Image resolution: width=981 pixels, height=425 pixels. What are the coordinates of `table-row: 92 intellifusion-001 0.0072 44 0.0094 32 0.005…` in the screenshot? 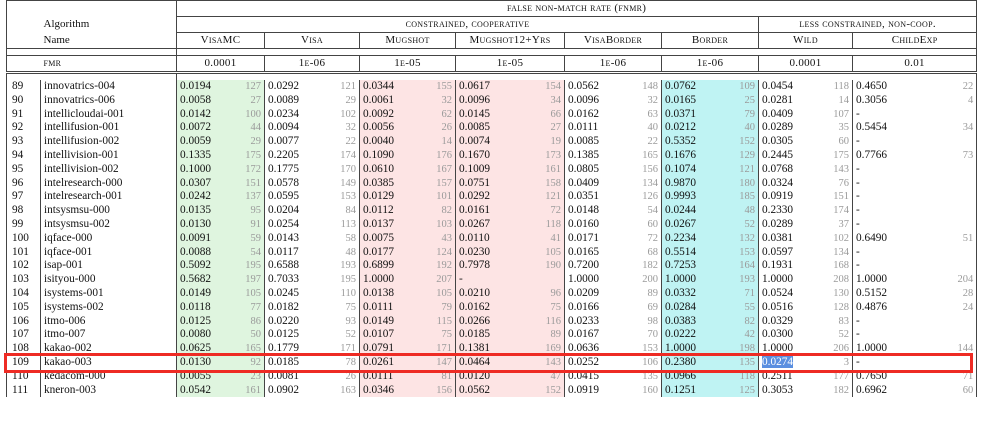 It's located at (492, 128).